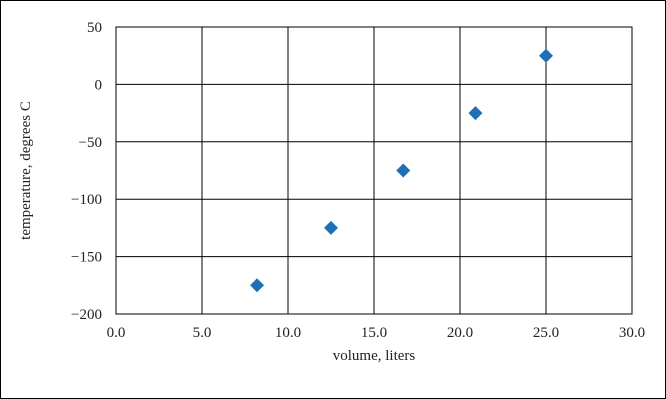 The width and height of the screenshot is (666, 399). Describe the element at coordinates (90, 143) in the screenshot. I see `y-tick-label: −50` at that location.